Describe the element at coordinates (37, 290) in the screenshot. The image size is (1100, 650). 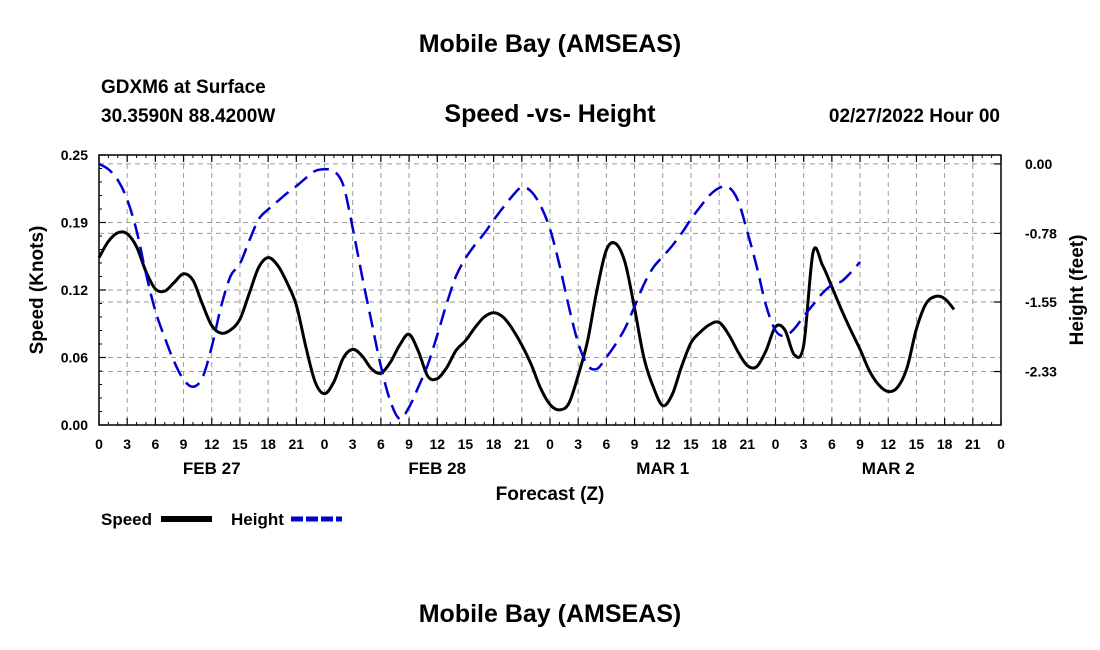
I see `y-axis-title: Speed (Knots)` at that location.